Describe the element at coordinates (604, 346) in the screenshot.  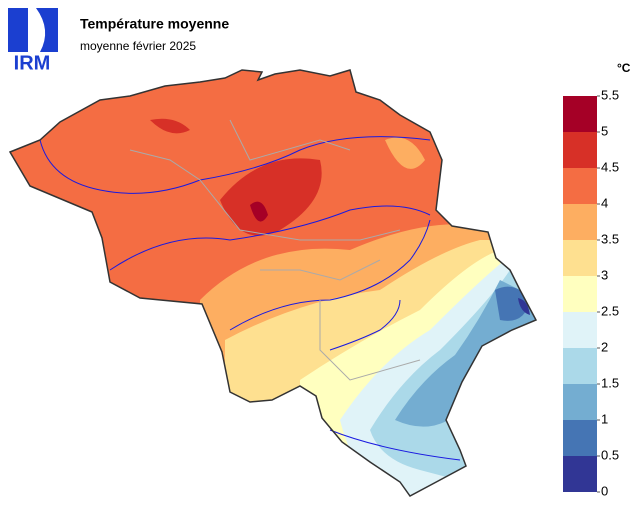
I see `legend-tick-label: 2` at that location.